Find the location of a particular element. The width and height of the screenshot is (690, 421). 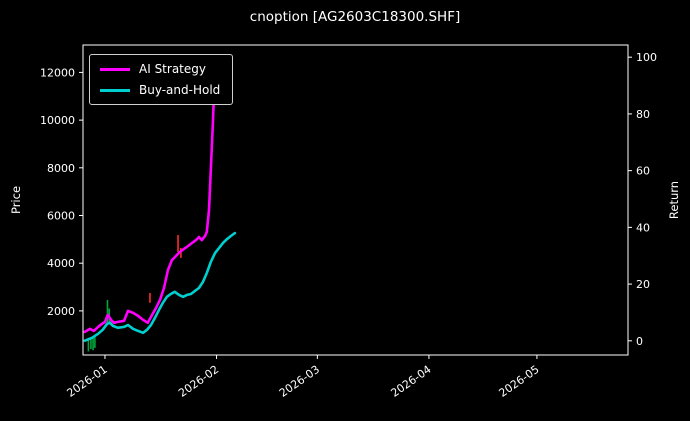

x-tick-label: 2026-01 is located at coordinates (87, 381).